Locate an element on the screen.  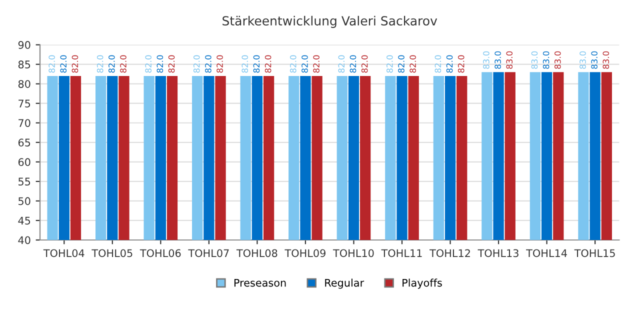
x-tick-label: TOHL08 is located at coordinates (257, 253).